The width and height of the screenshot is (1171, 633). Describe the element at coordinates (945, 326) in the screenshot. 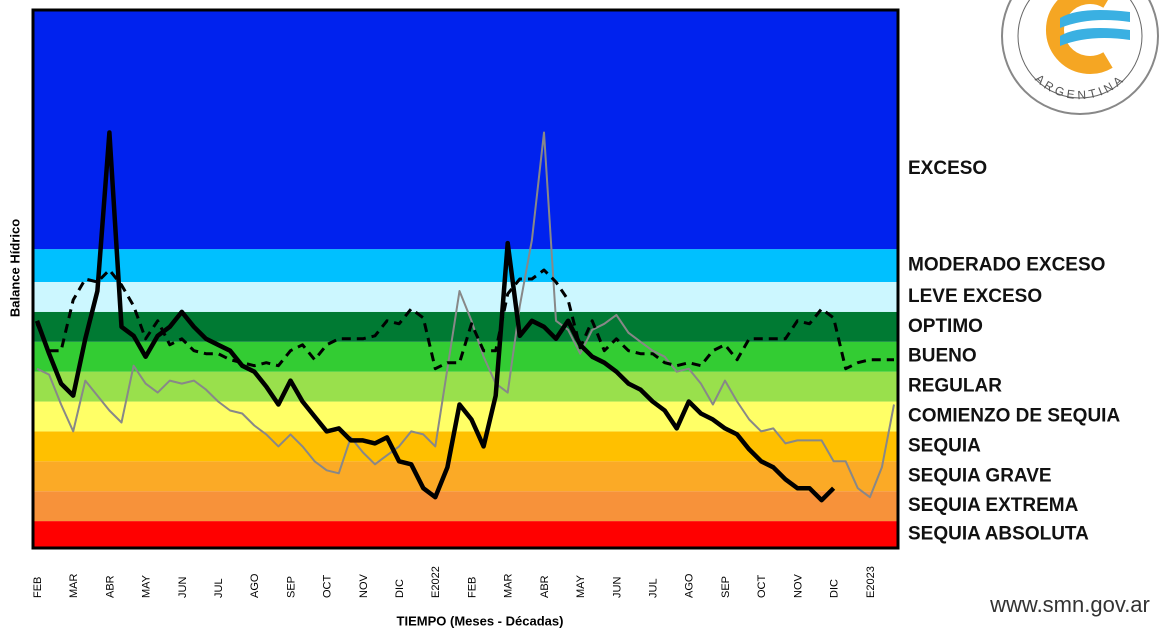

I see `band-label: OPTIMO` at that location.